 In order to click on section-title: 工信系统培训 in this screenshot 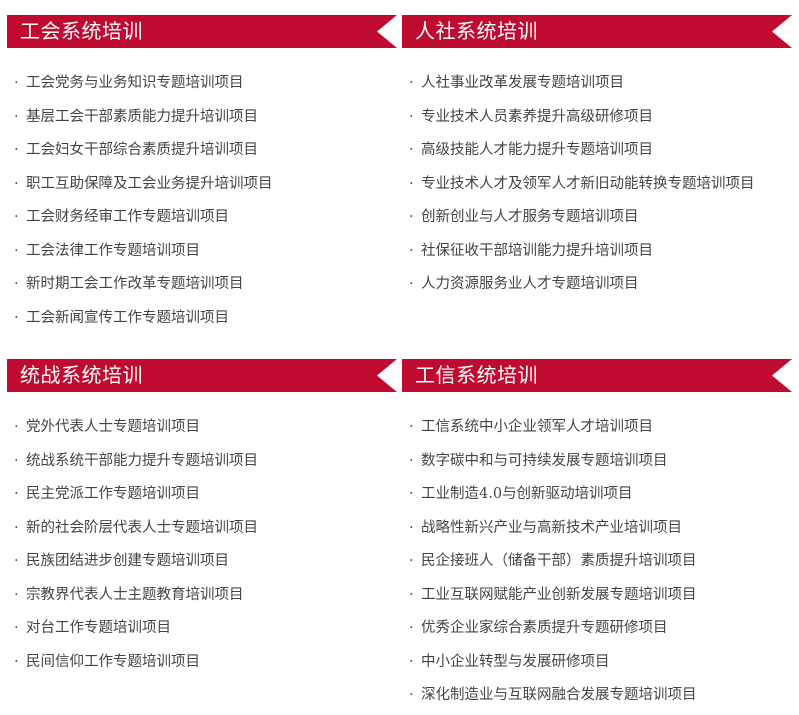, I will do `click(476, 375)`.